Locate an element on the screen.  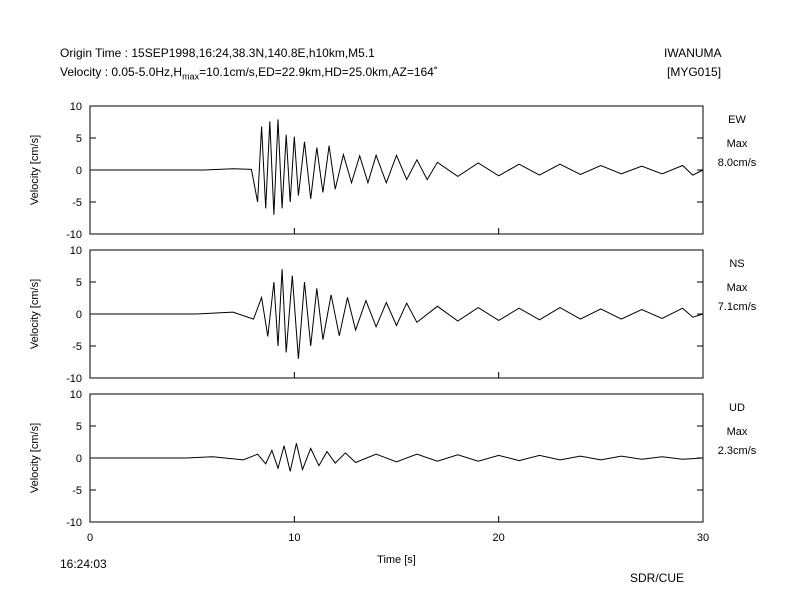
x-axis-label: Time [s] is located at coordinates (396, 560).